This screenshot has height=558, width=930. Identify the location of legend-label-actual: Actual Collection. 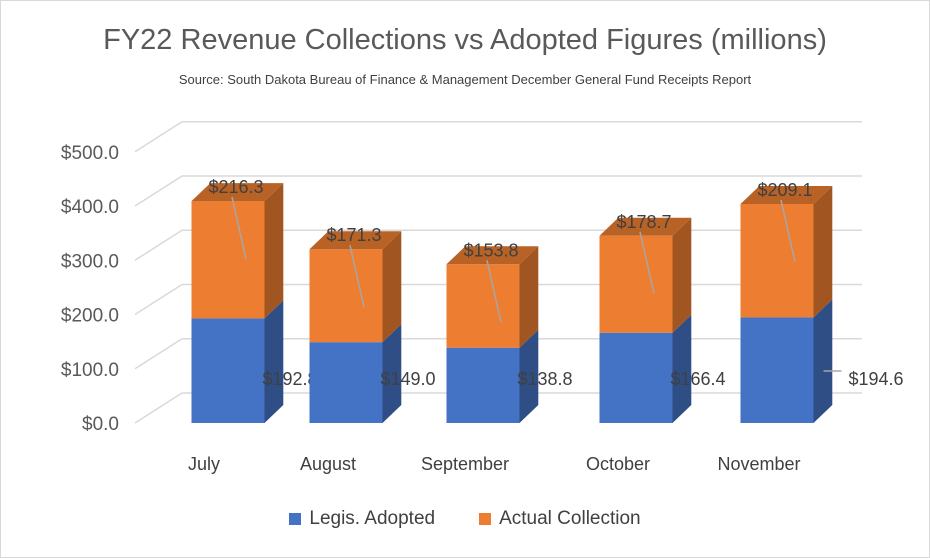
(570, 518).